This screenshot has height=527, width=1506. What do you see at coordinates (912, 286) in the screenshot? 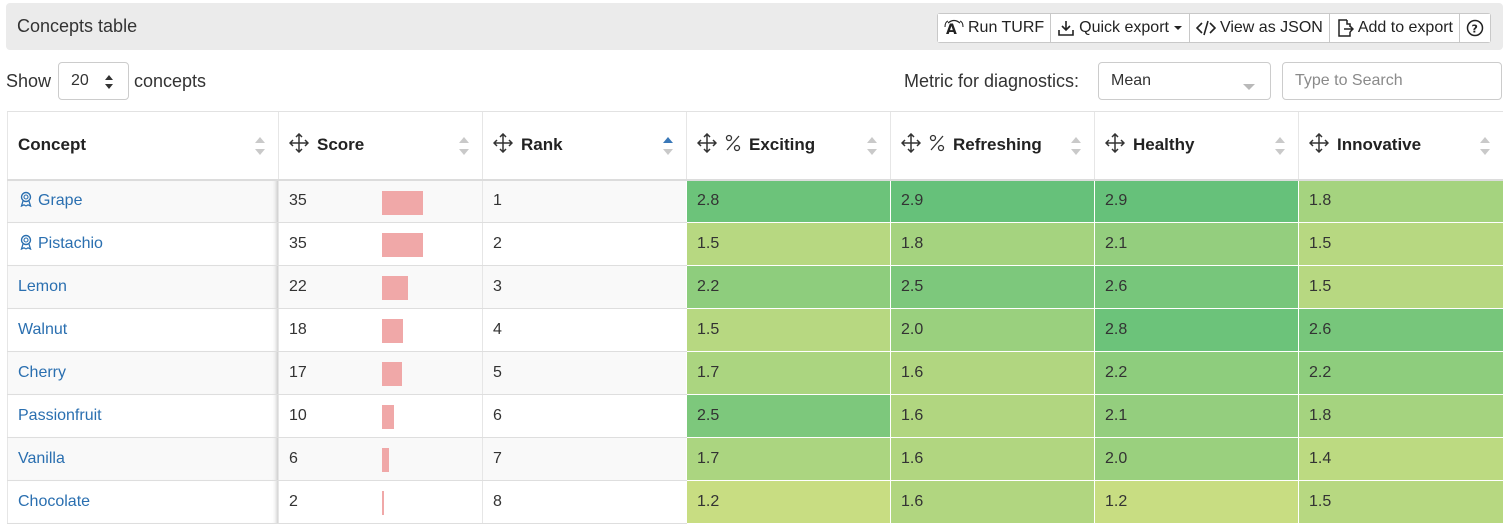
I see `refreshing-value: 2.5` at bounding box center [912, 286].